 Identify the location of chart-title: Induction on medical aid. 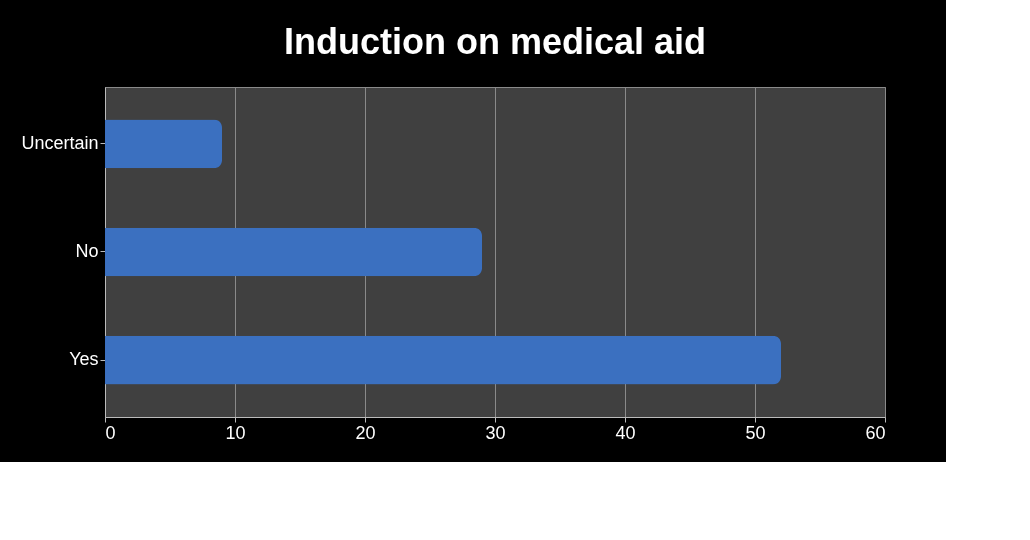
(495, 41).